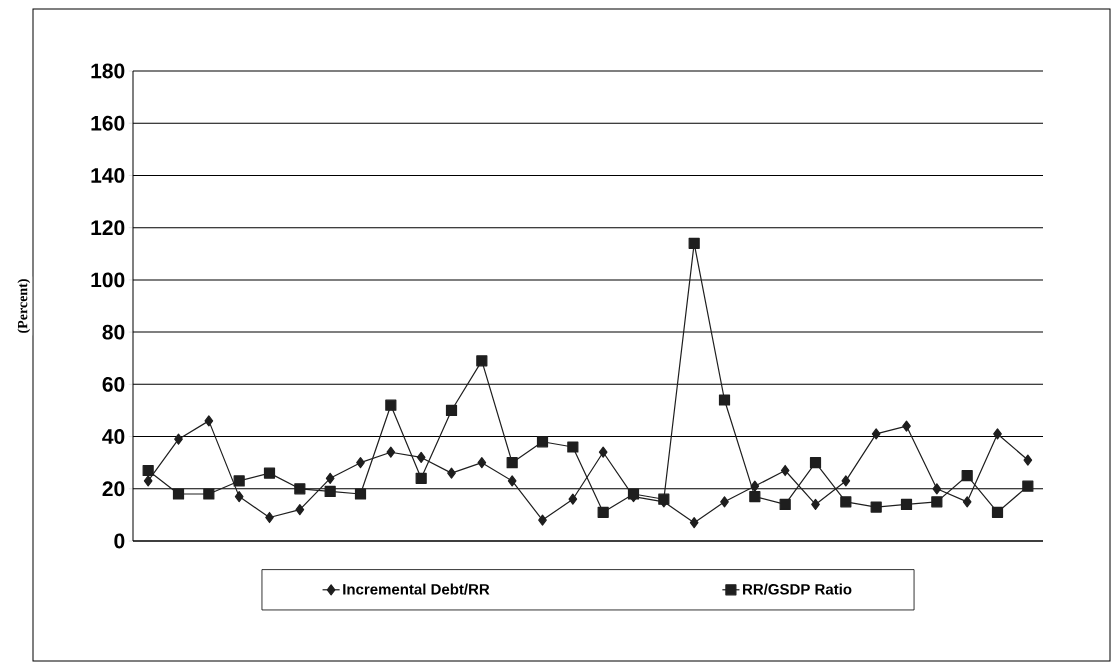 This screenshot has height=667, width=1114. Describe the element at coordinates (113, 332) in the screenshot. I see `y-tick-label: 80` at that location.